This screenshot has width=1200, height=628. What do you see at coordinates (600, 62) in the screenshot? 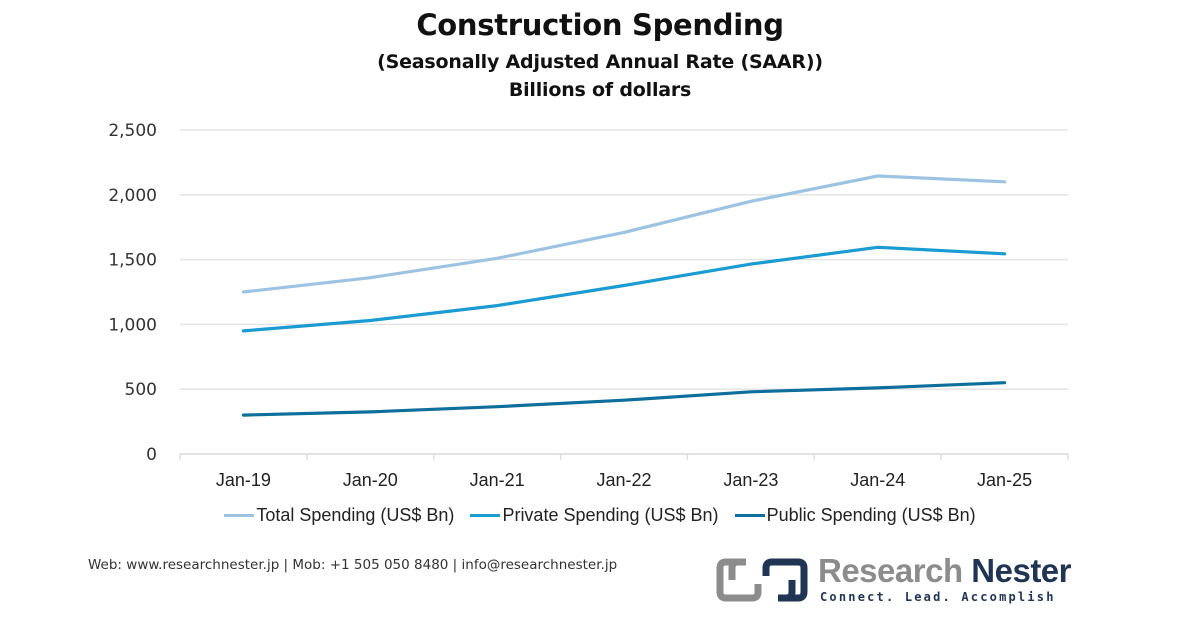
I see `chart-subtitle: (Seasonally Adjusted Annual Rate (SAAR))` at bounding box center [600, 62].